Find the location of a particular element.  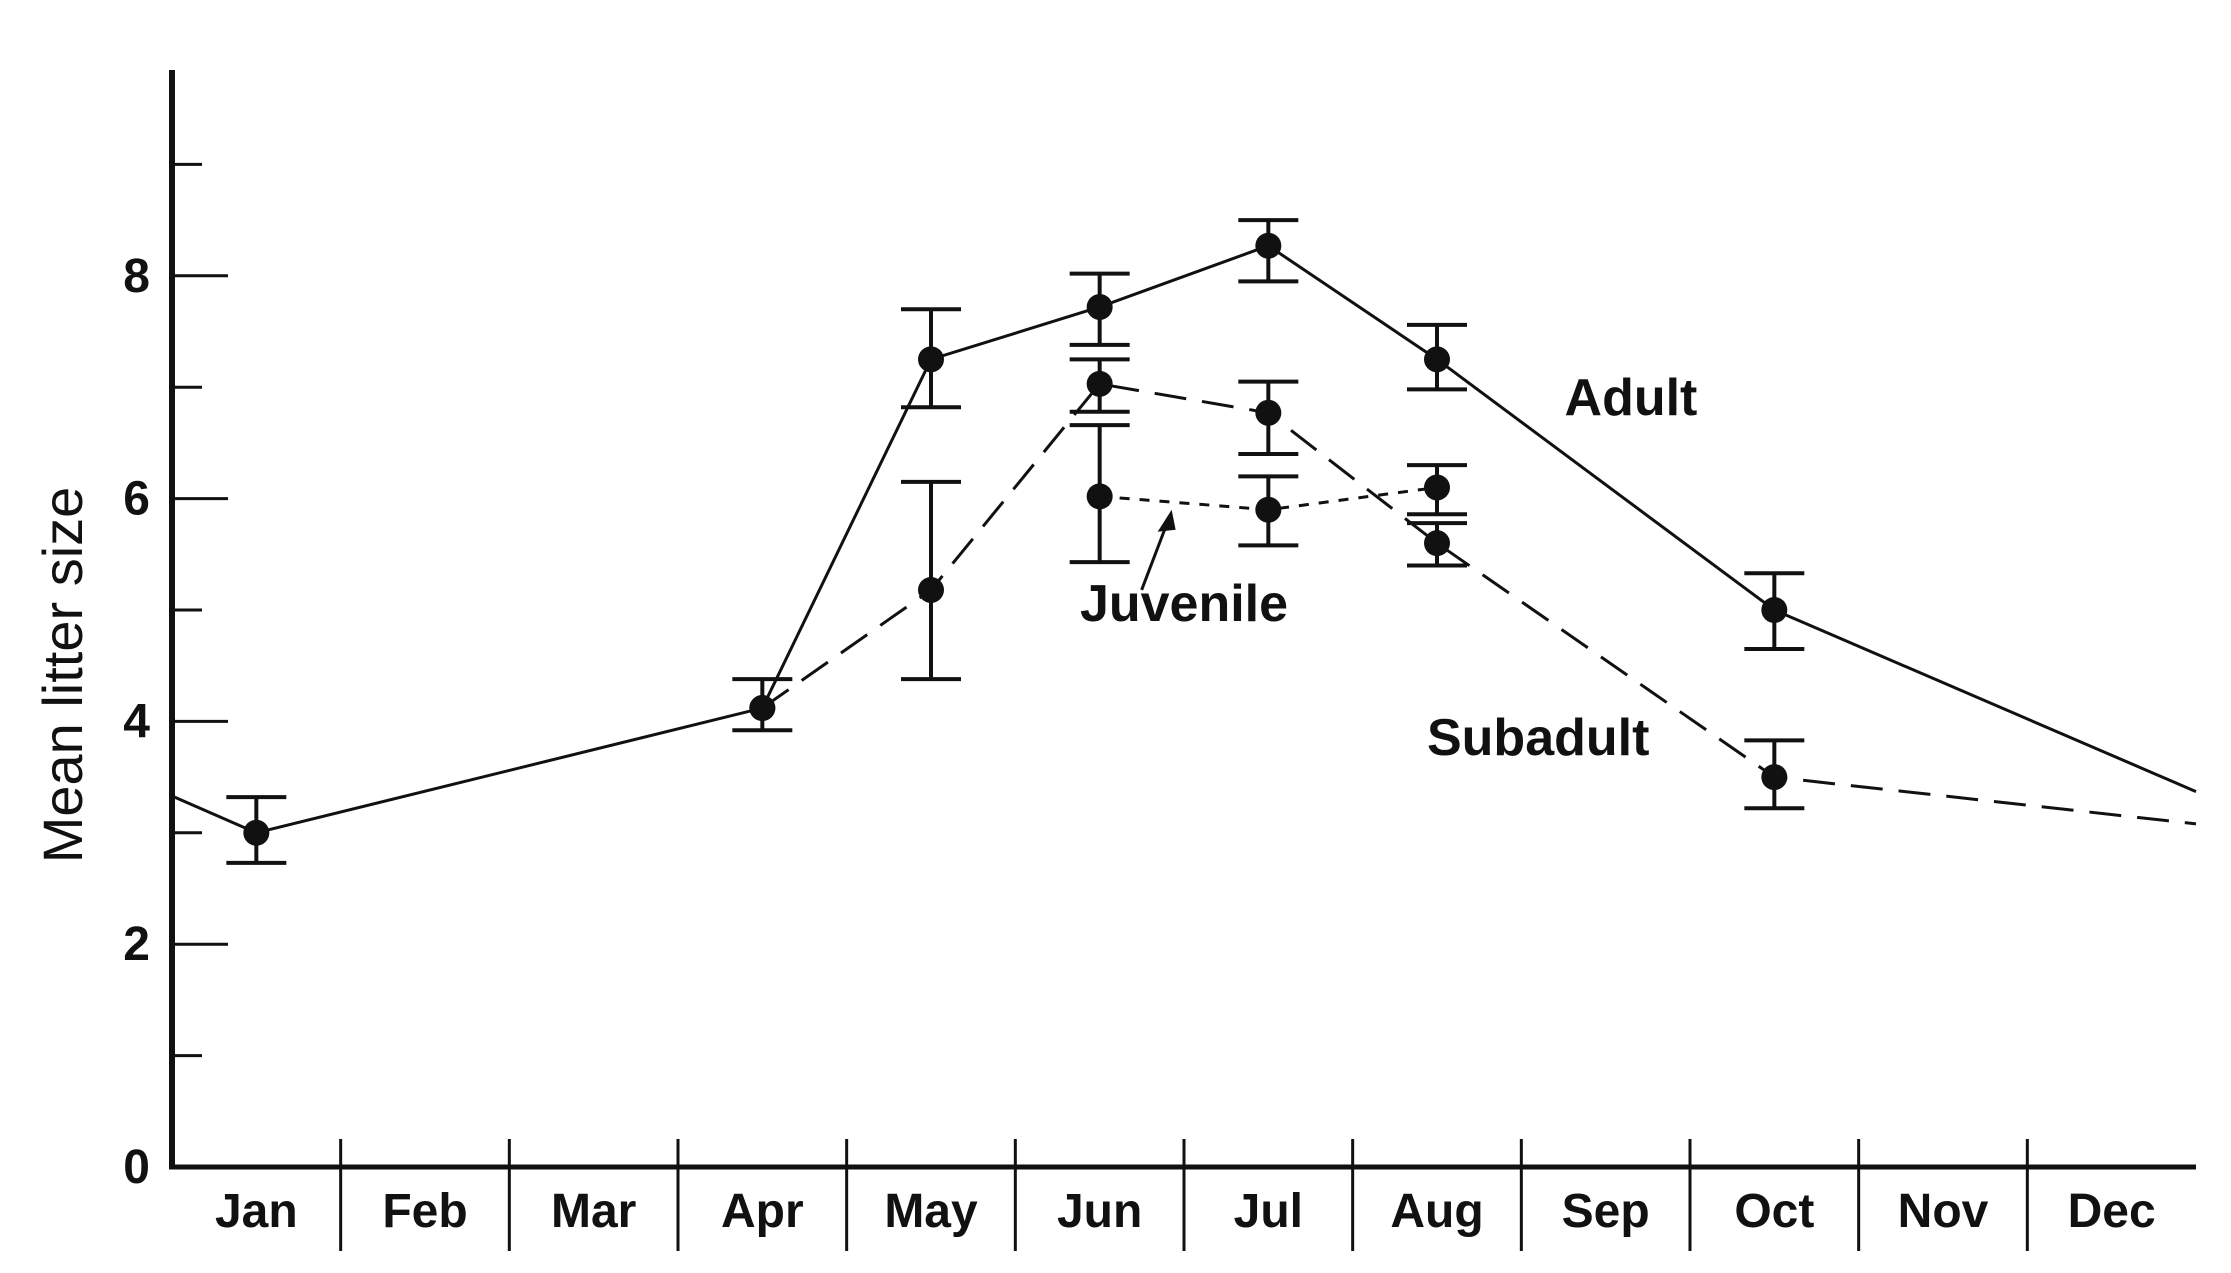

y-tick-label: 4 is located at coordinates (136, 721).